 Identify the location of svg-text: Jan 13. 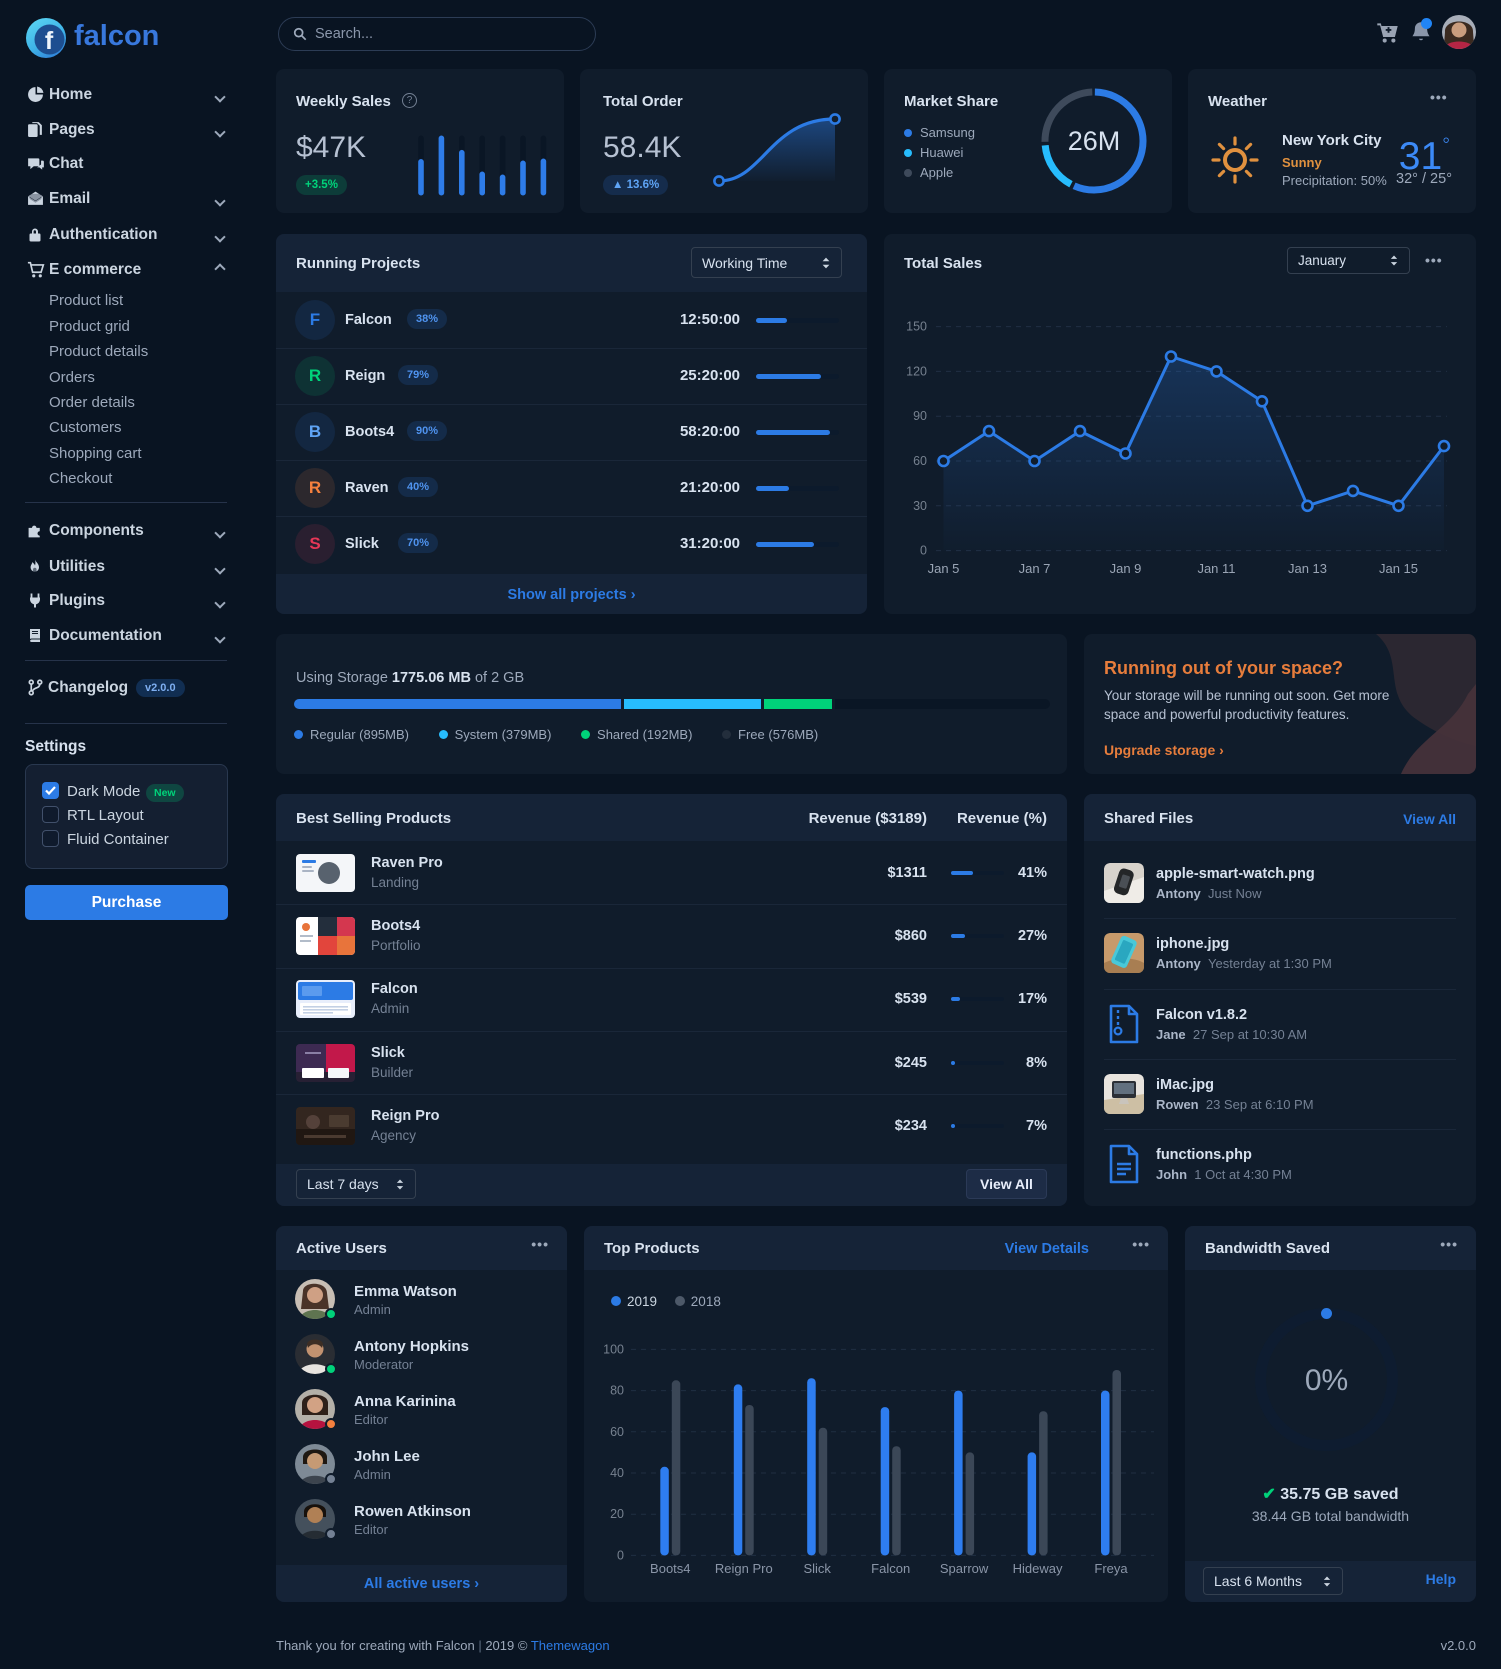
(1307, 568).